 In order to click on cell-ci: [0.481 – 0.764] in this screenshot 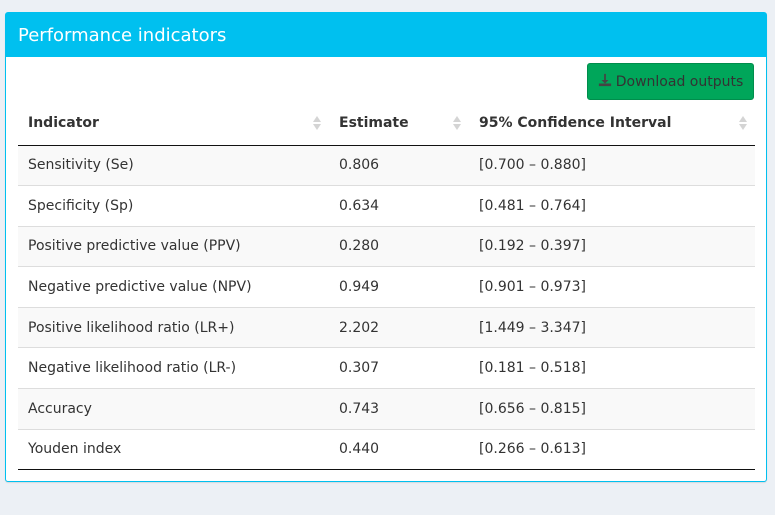, I will do `click(612, 206)`.